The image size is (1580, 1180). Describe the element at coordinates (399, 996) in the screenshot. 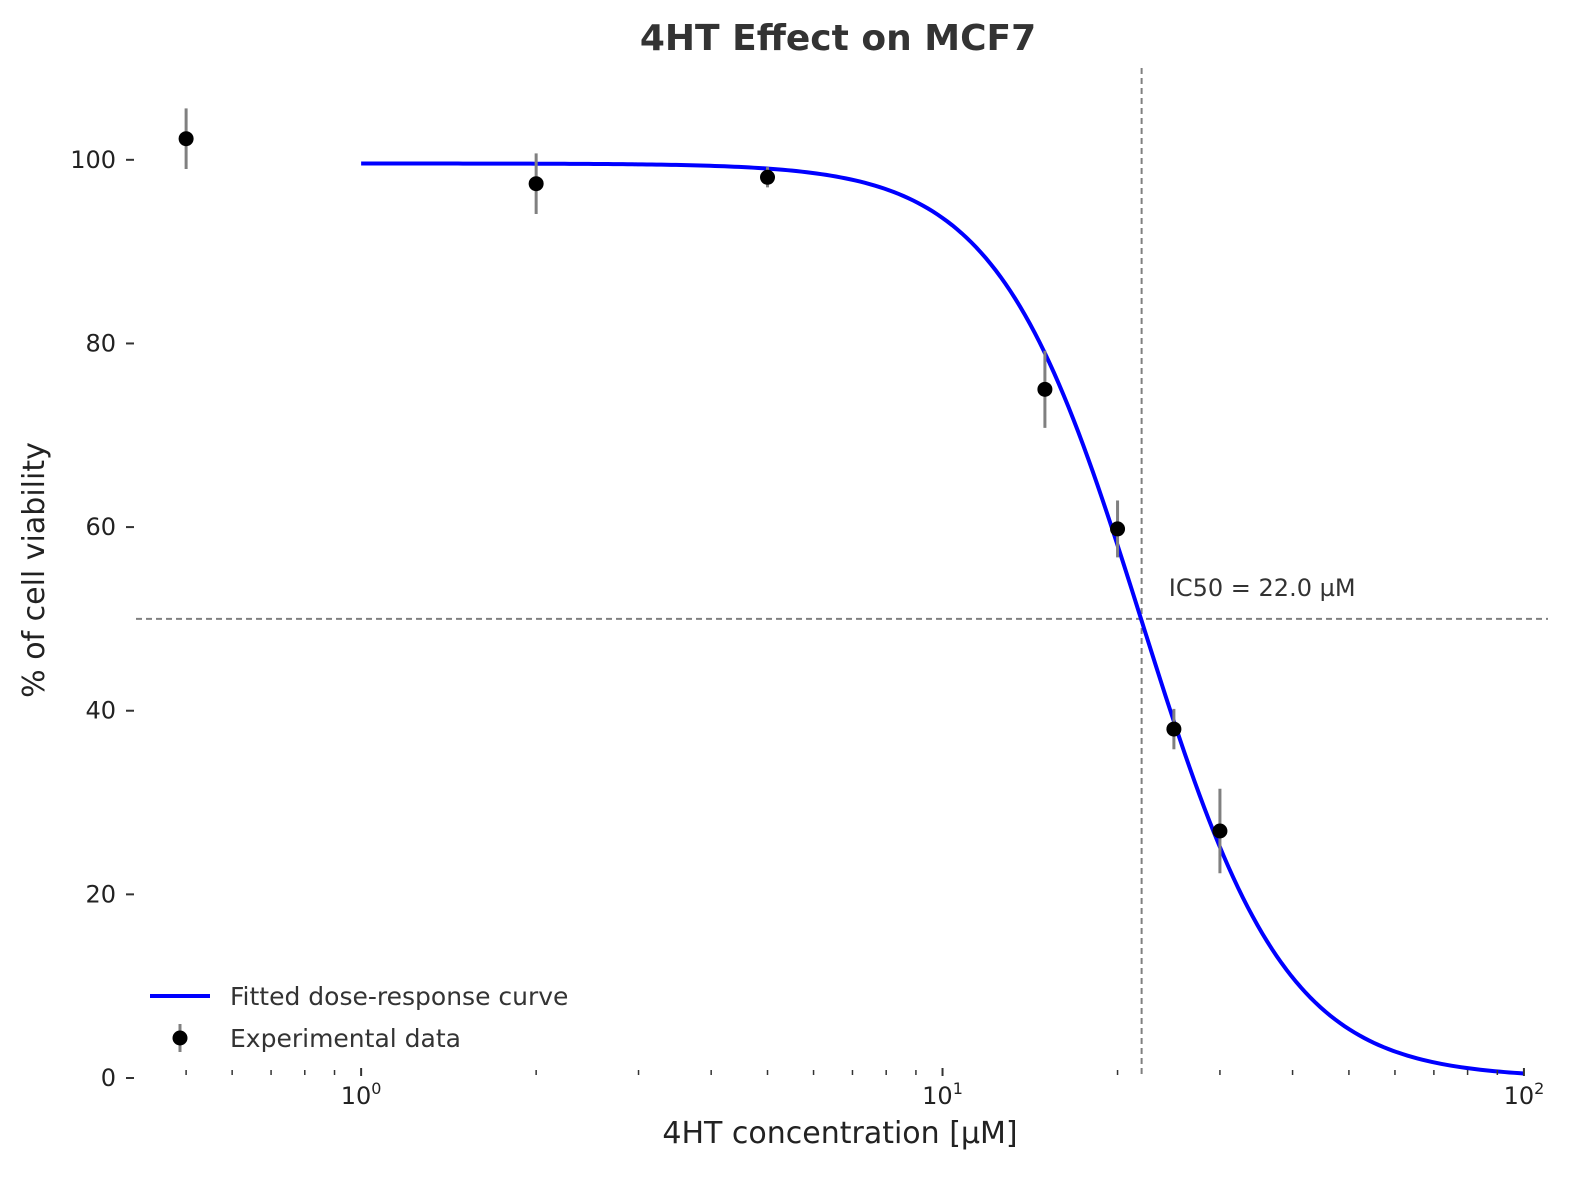

I see `legend-label-fitted-curve: Fitted dose-response curve` at that location.